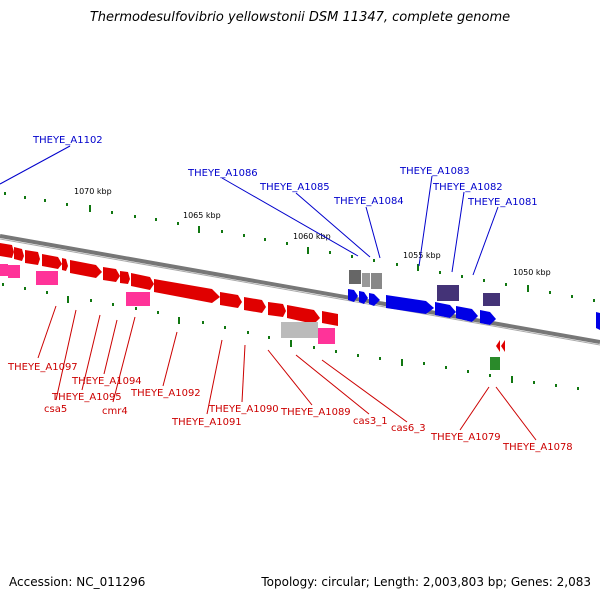 The image size is (600, 600). Describe the element at coordinates (368, 201) in the screenshot. I see `gene-label: THEYE_A1084` at that location.